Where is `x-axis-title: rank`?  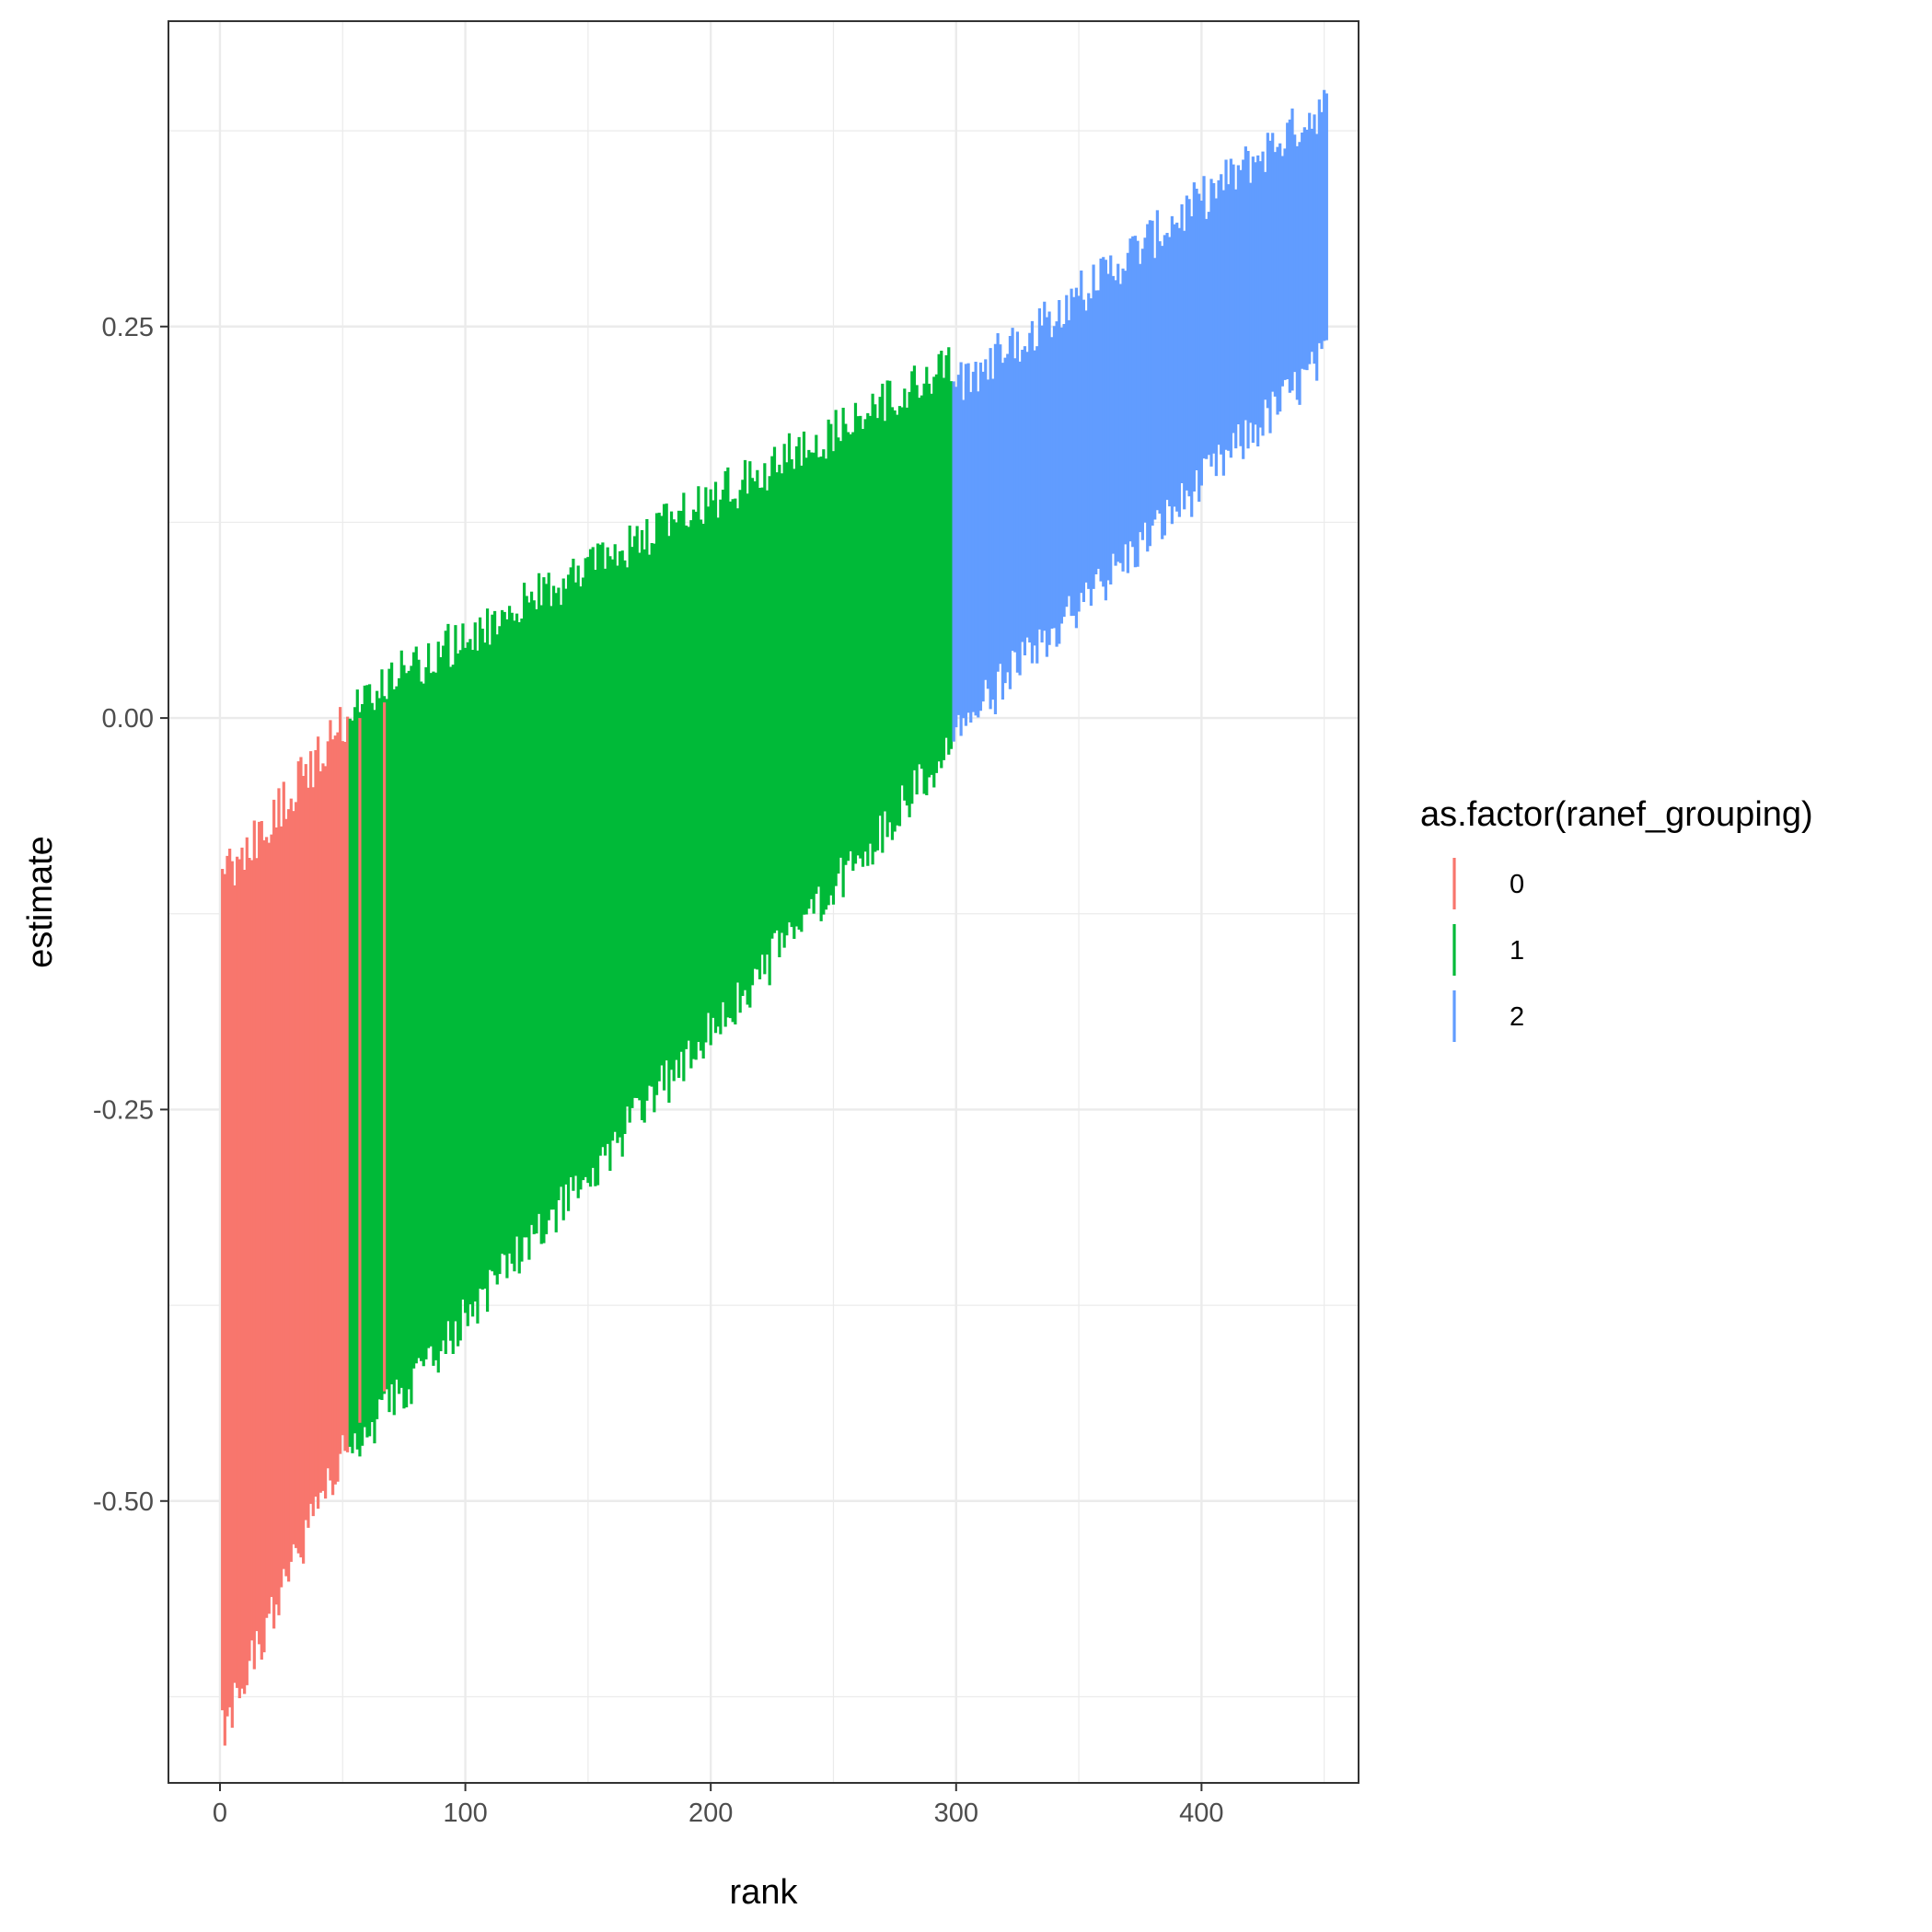 x-axis-title: rank is located at coordinates (765, 1893).